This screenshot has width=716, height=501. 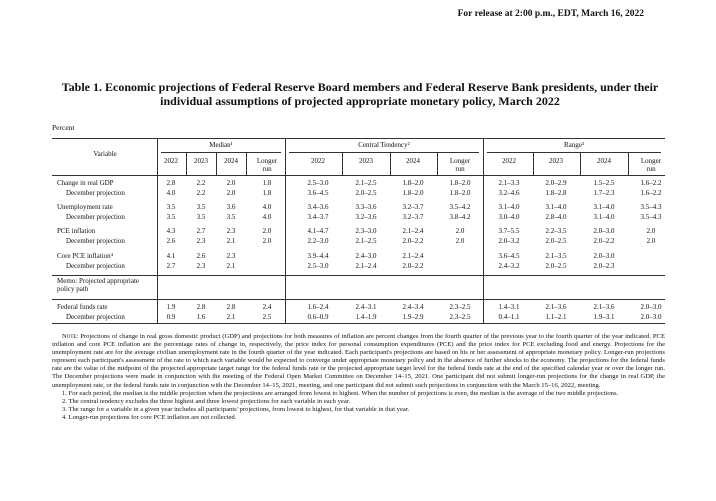 I want to click on table-cell: 3.3–3.6, so click(x=366, y=207).